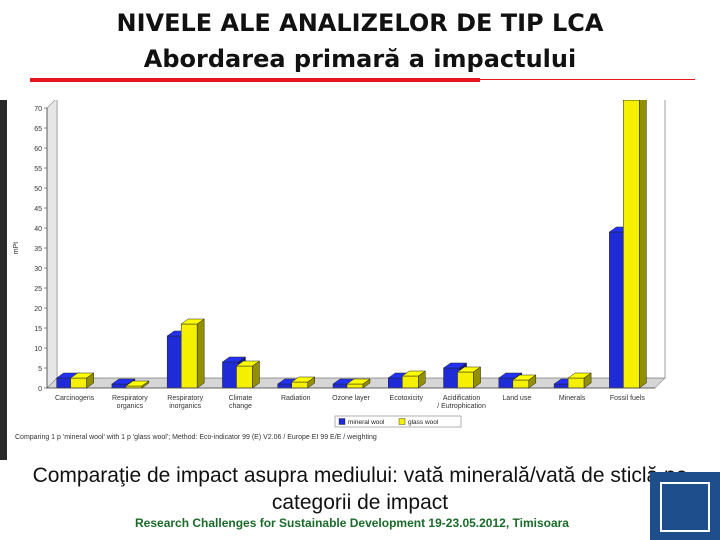 Image resolution: width=720 pixels, height=540 pixels. I want to click on y-axis-label: mPt, so click(16, 248).